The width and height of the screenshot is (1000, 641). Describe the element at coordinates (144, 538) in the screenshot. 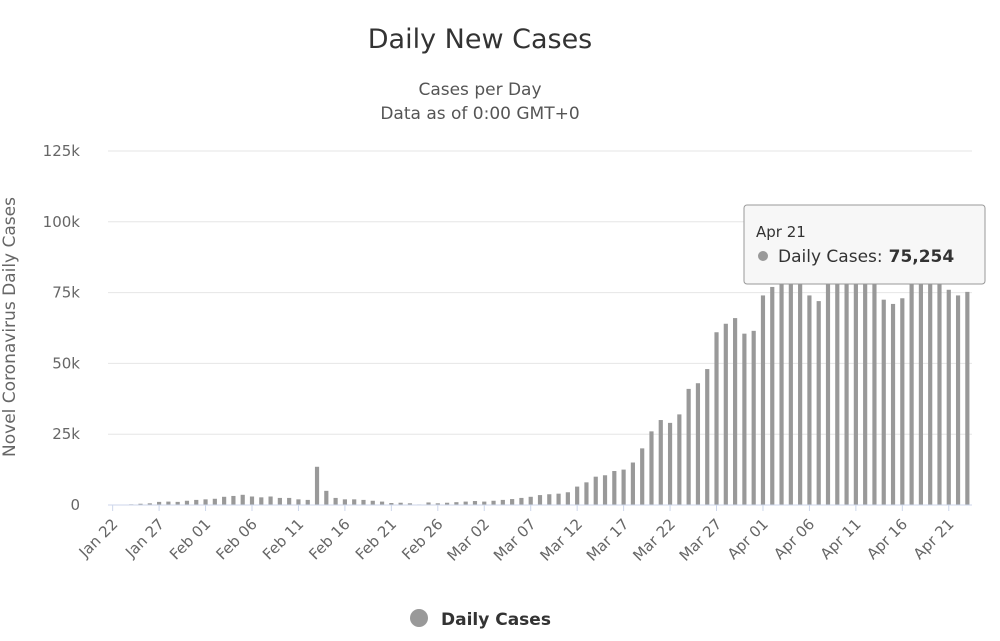

I see `x-tick-label: Jan 27` at that location.